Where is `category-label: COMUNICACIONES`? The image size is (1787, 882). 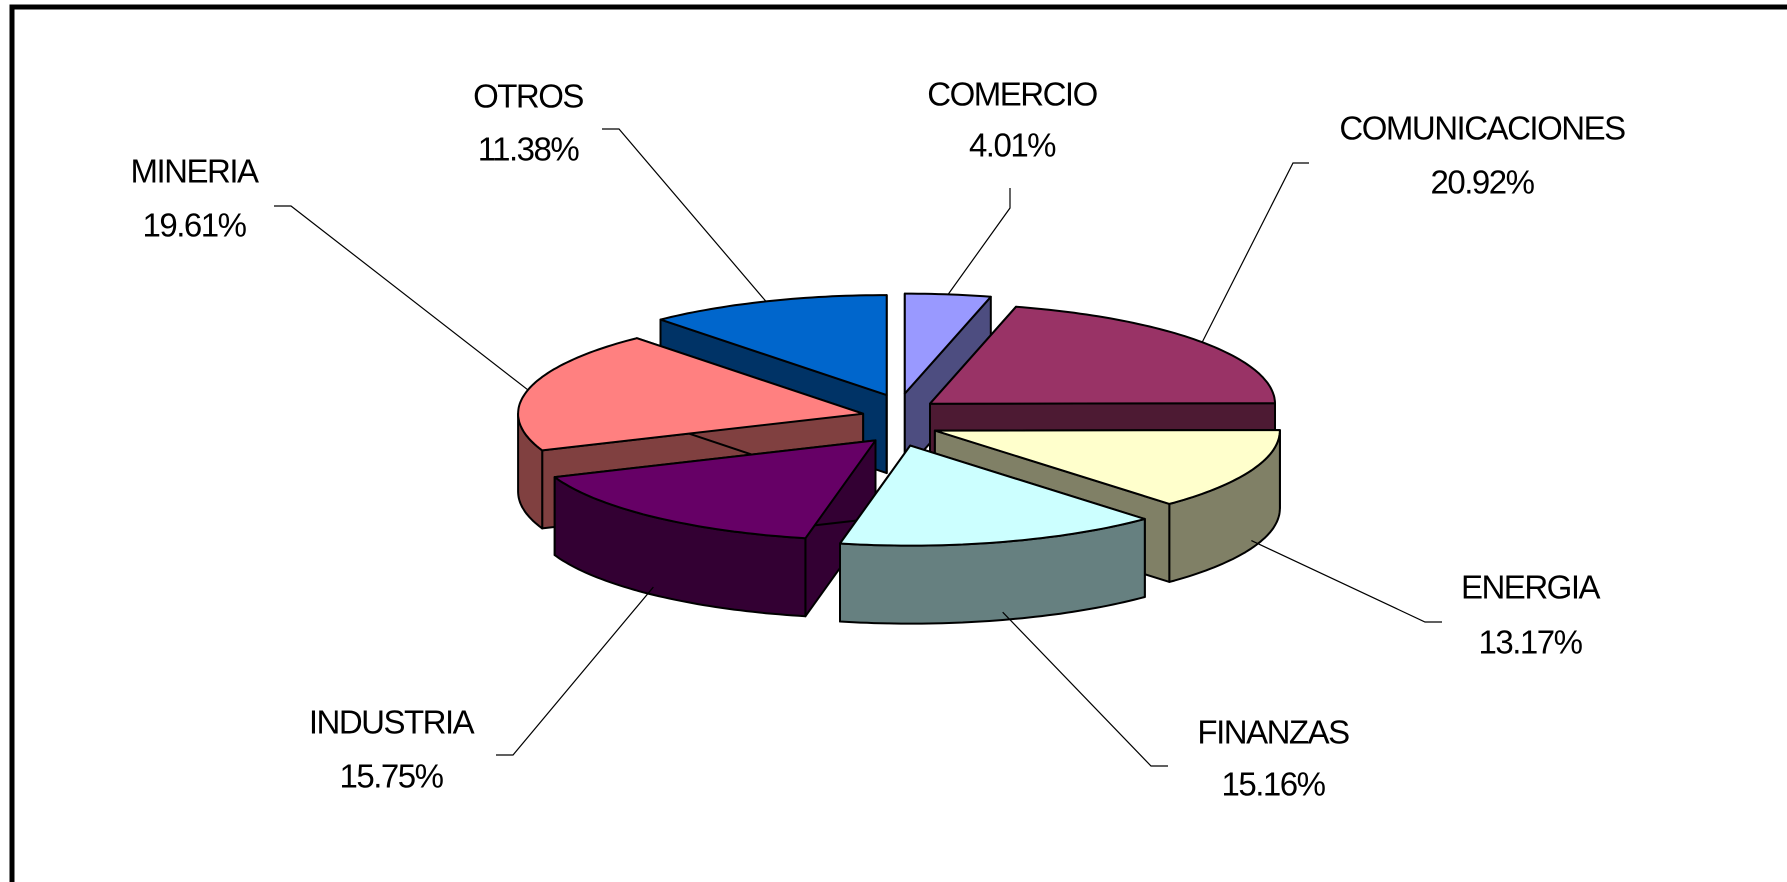 category-label: COMUNICACIONES is located at coordinates (1482, 128).